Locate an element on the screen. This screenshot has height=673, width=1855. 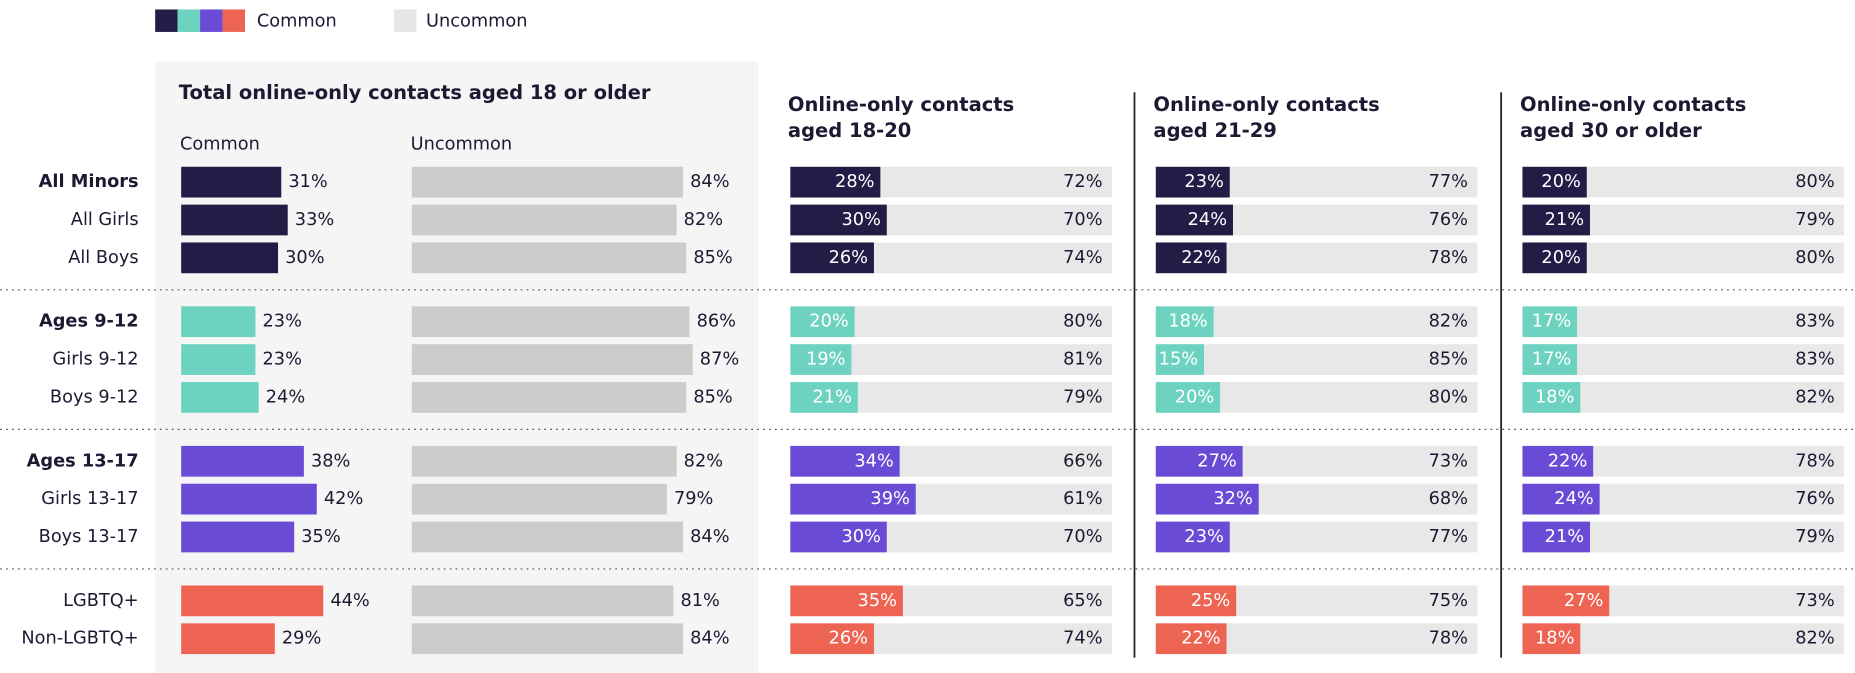
value-label: 38% is located at coordinates (330, 461).